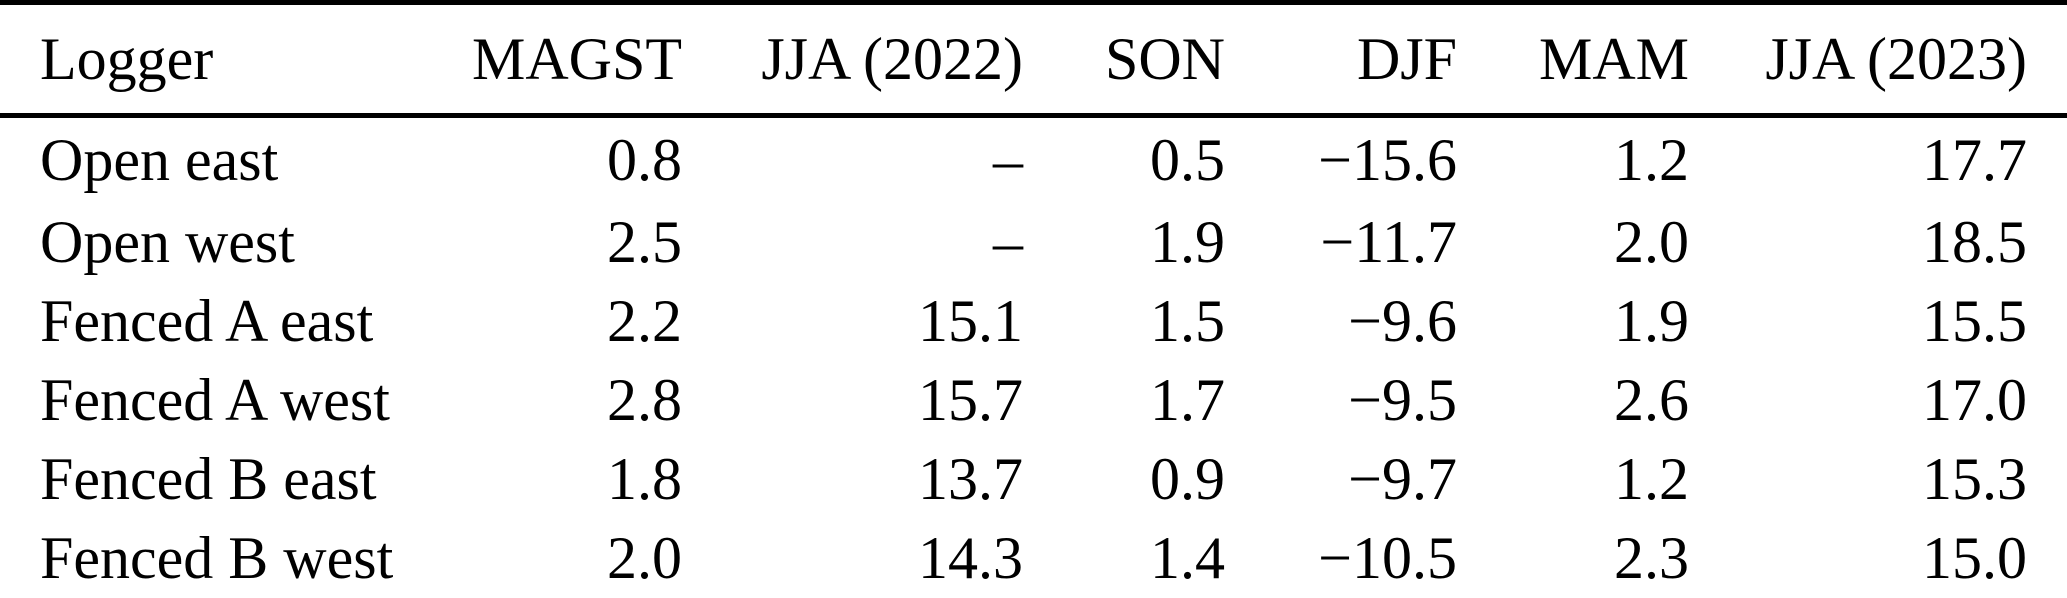  What do you see at coordinates (644, 160) in the screenshot?
I see `table-cell: 0.8` at bounding box center [644, 160].